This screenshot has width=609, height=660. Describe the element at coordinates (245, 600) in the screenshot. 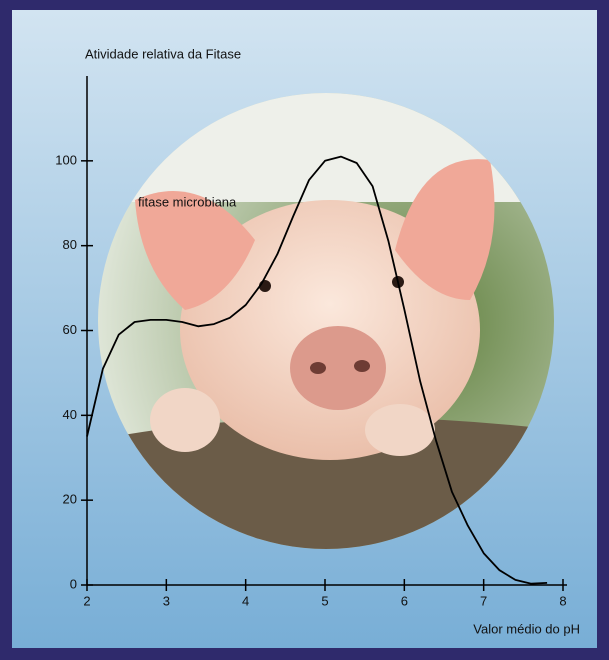

I see `x-tick-label: 4` at that location.